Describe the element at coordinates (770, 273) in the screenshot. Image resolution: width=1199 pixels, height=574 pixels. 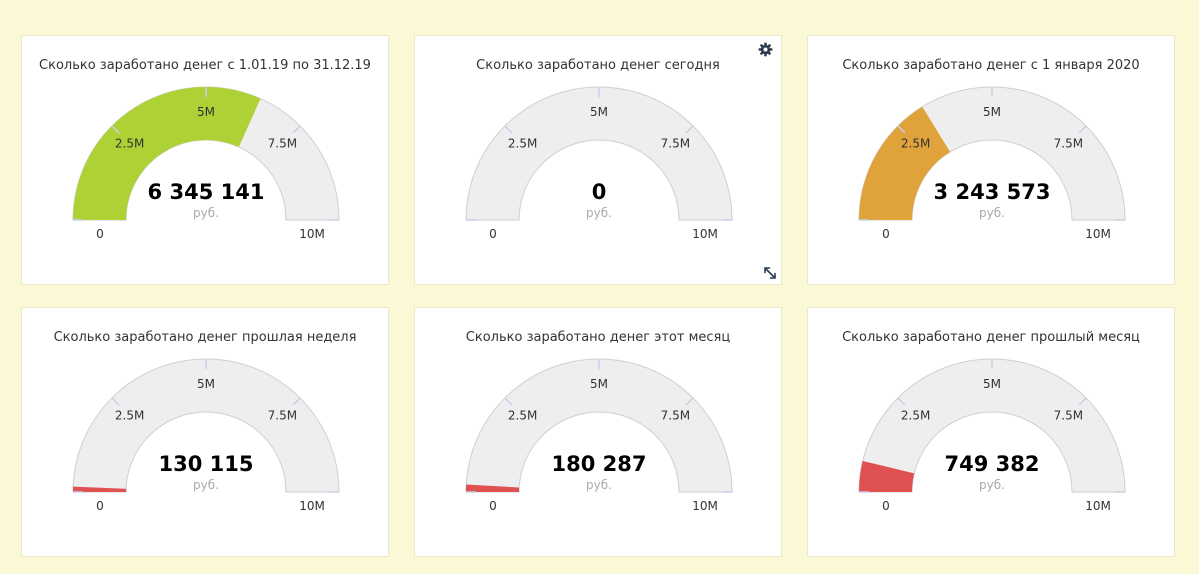
I see `resize-icon` at that location.